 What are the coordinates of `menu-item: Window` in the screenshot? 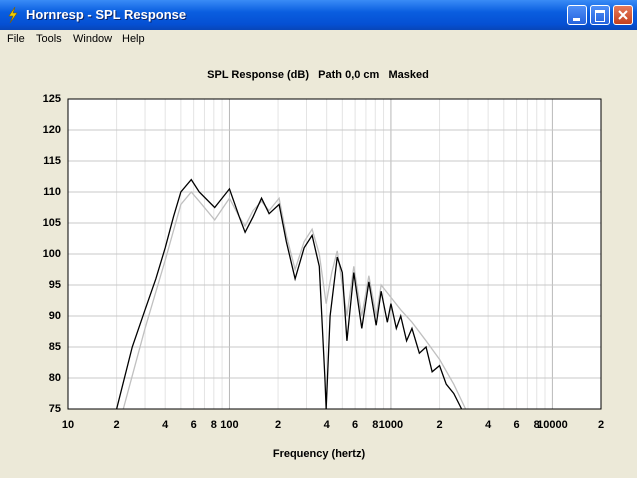 It's located at (93, 39).